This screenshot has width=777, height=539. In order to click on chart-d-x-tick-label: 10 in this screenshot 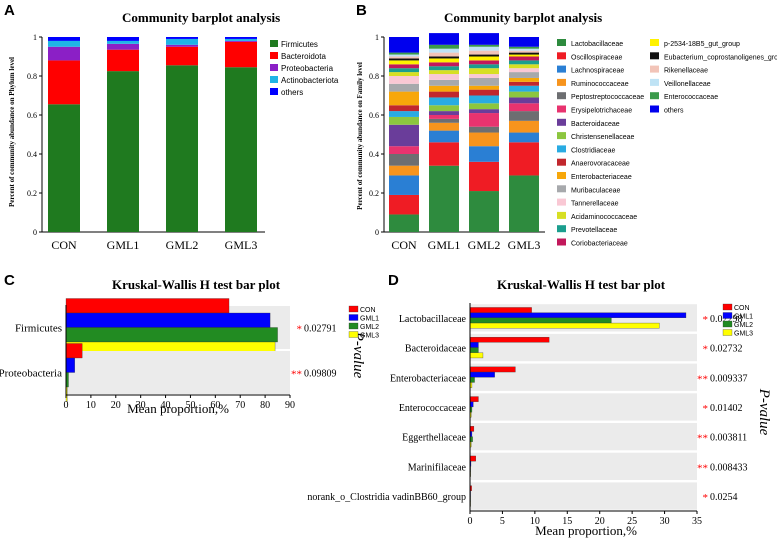, I will do `click(535, 521)`.